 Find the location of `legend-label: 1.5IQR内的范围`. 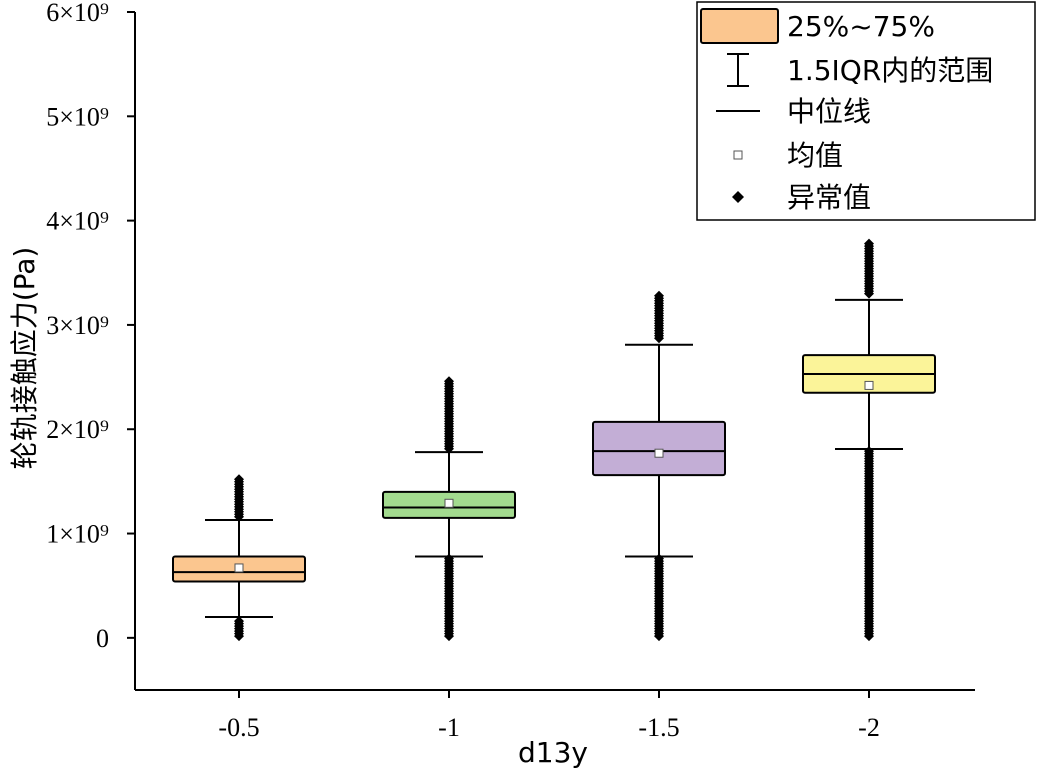

legend-label: 1.5IQR内的范围 is located at coordinates (890, 70).